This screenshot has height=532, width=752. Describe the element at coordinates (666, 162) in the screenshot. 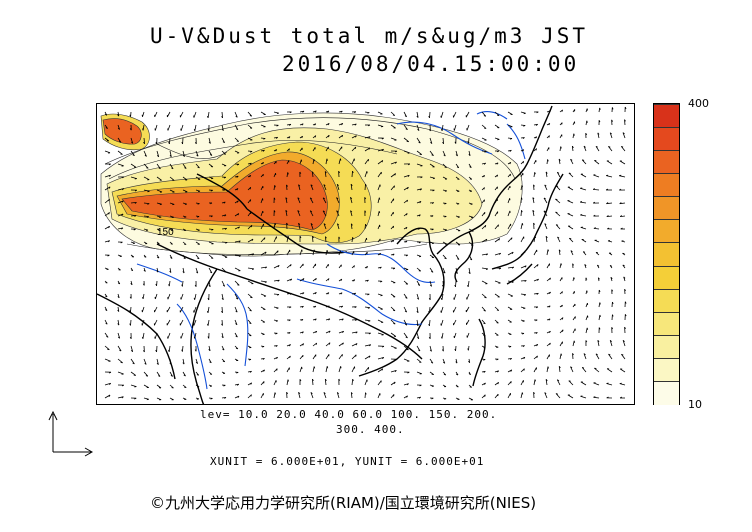

I see `colorbar-segment` at that location.